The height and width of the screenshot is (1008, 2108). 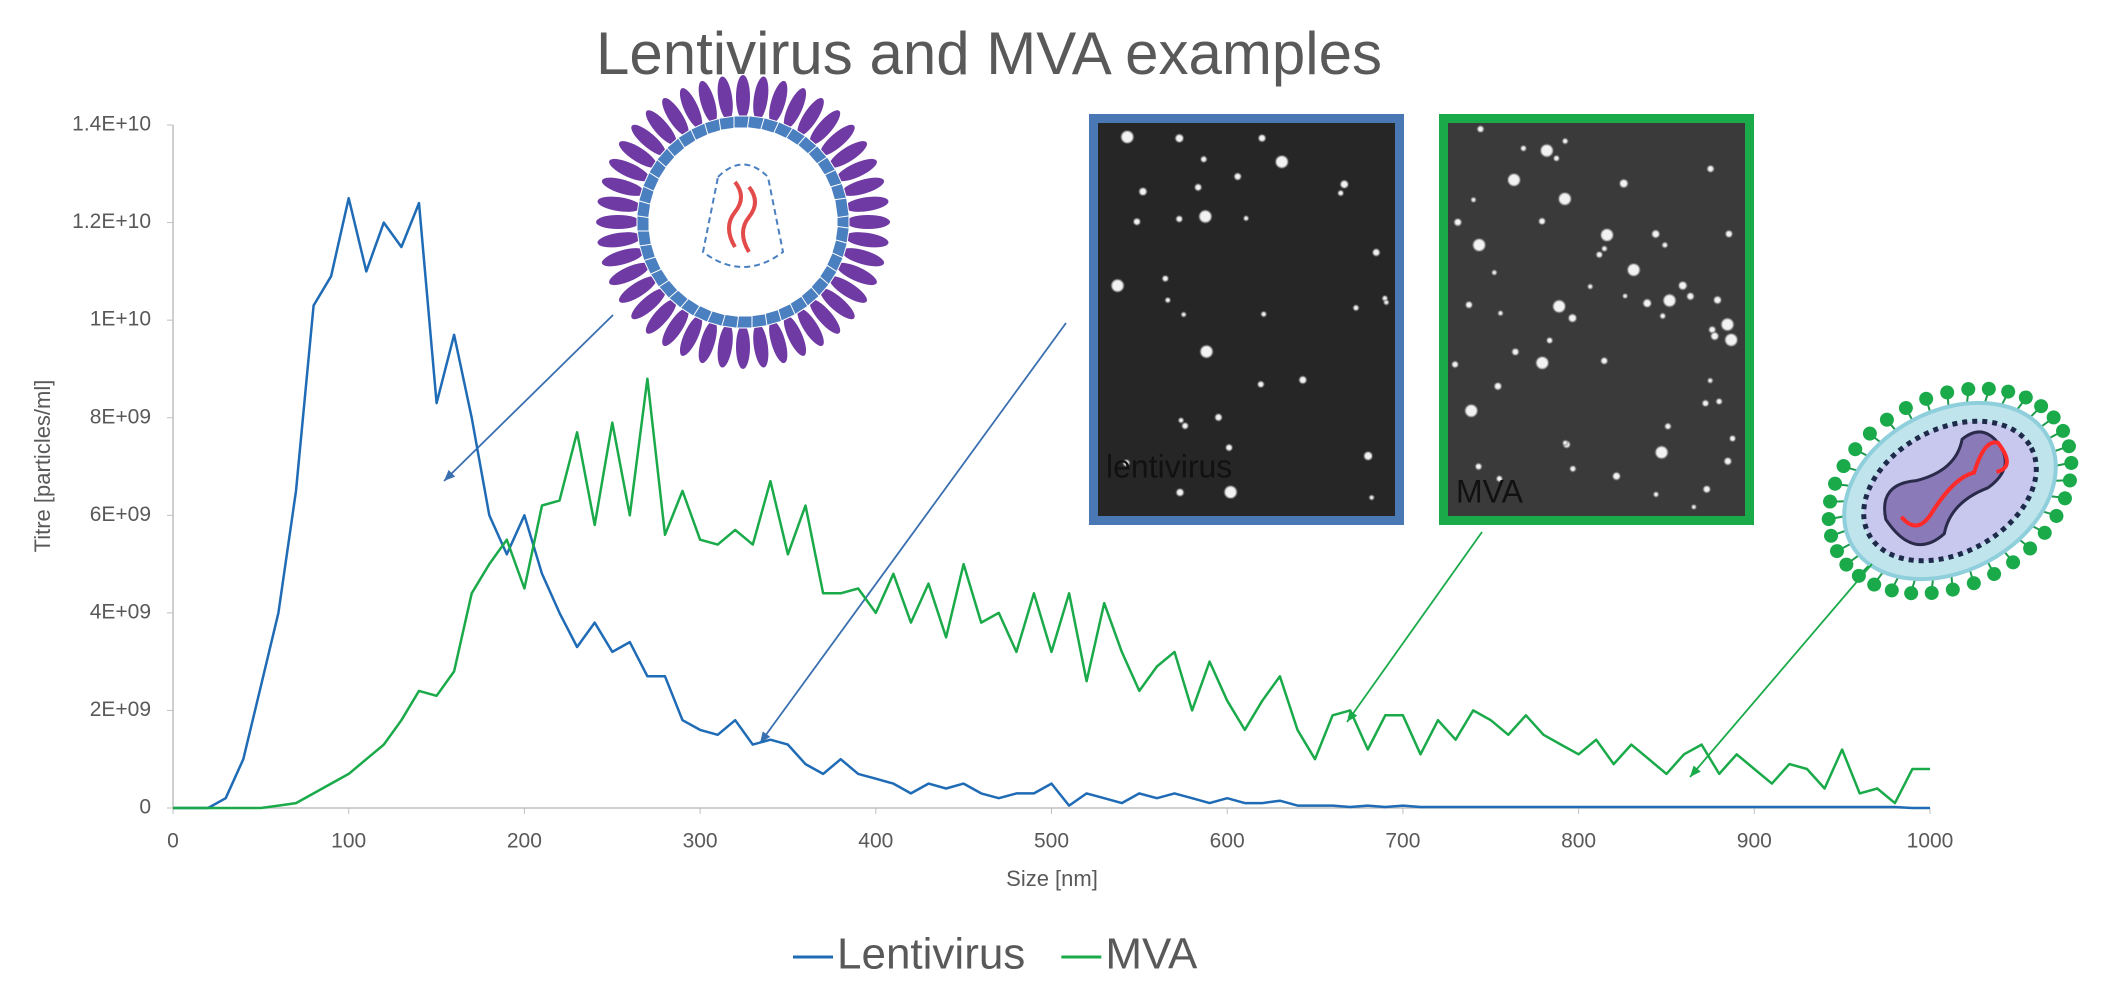 What do you see at coordinates (111, 124) in the screenshot?
I see `y-tick-label: 1.4E+10` at bounding box center [111, 124].